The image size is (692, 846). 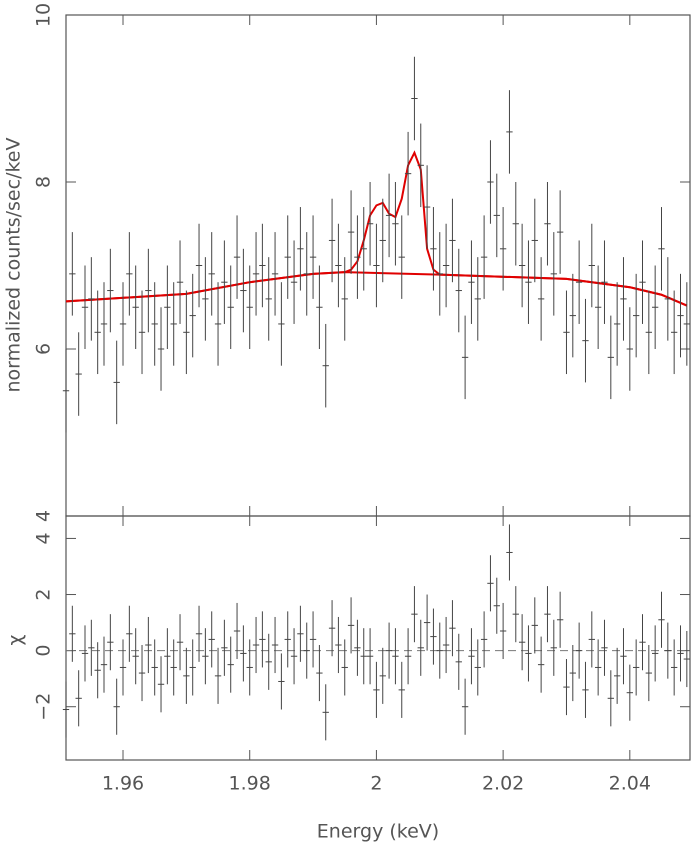 I want to click on x-tick-label: 2, so click(x=376, y=784).